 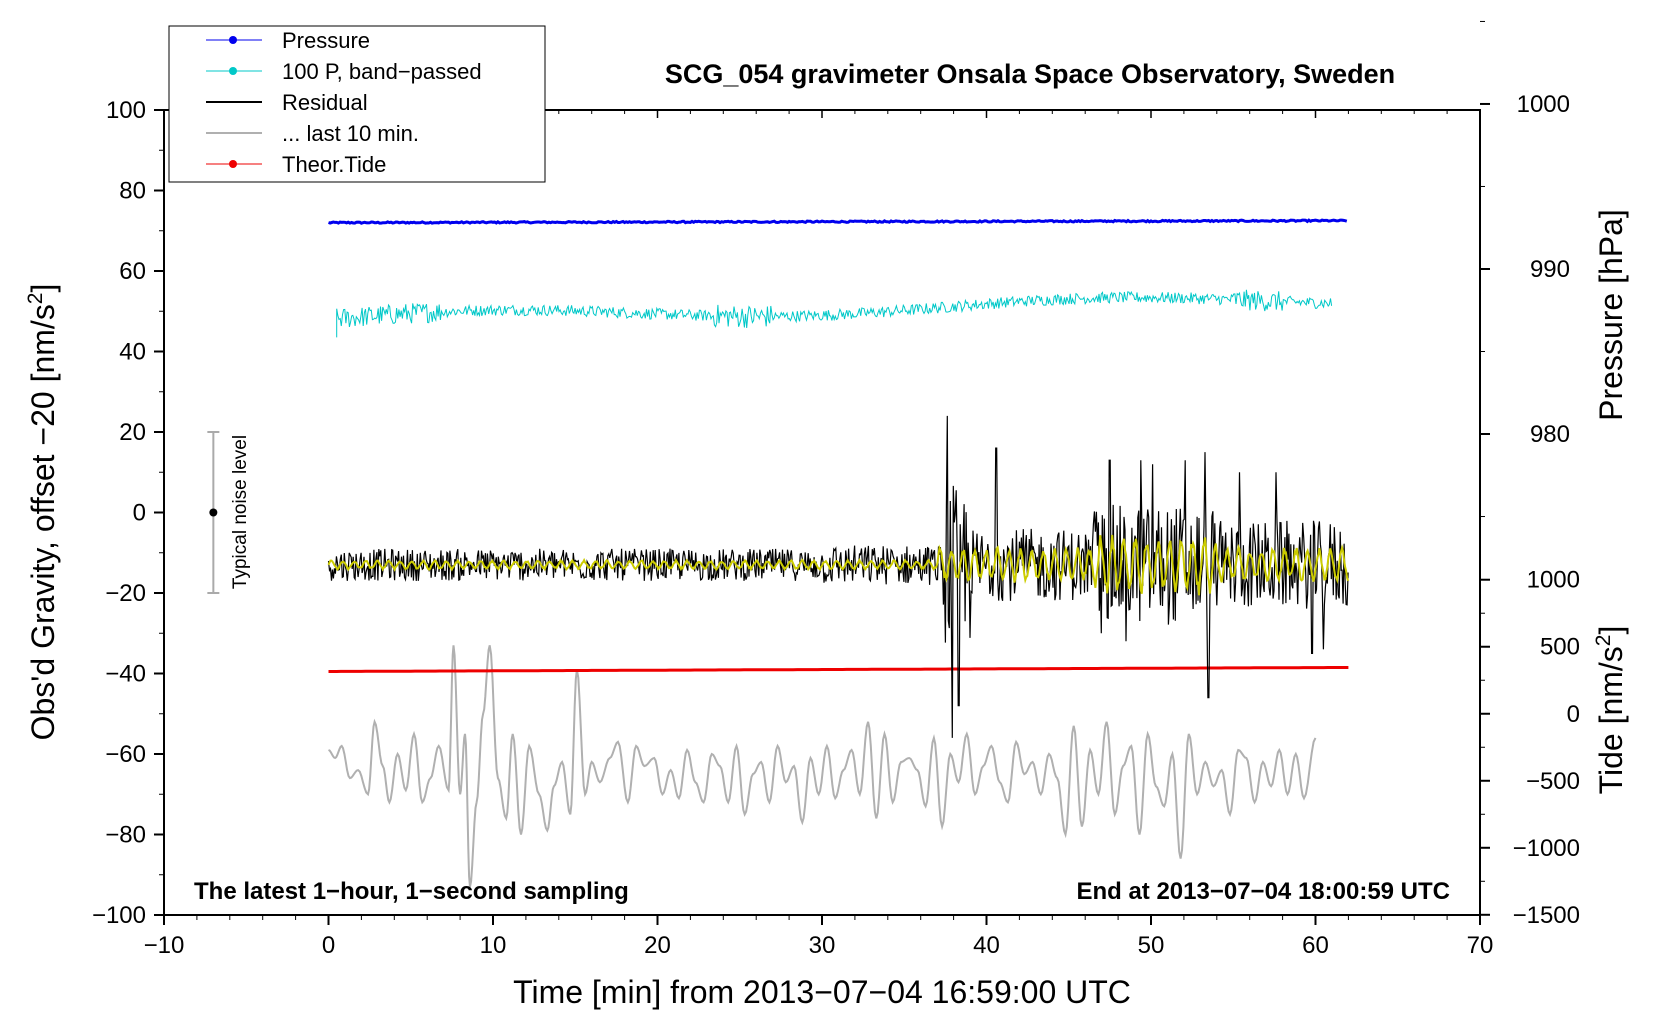 I want to click on y-tick-label: 60, so click(x=132, y=271).